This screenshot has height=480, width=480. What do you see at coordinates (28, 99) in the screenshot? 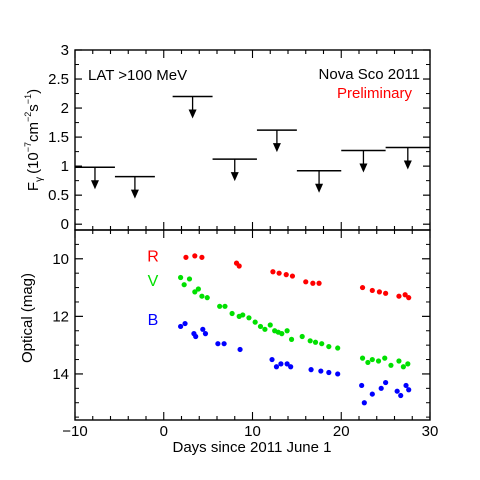
I see `top-y-label-exp-c: −1` at bounding box center [28, 99].